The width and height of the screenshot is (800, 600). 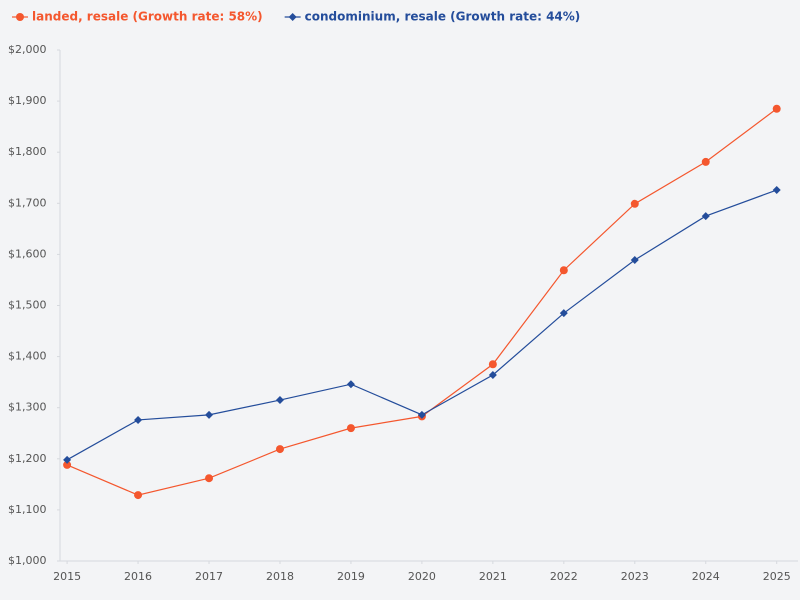 I want to click on y-tick-label: $1,300, so click(x=27, y=407).